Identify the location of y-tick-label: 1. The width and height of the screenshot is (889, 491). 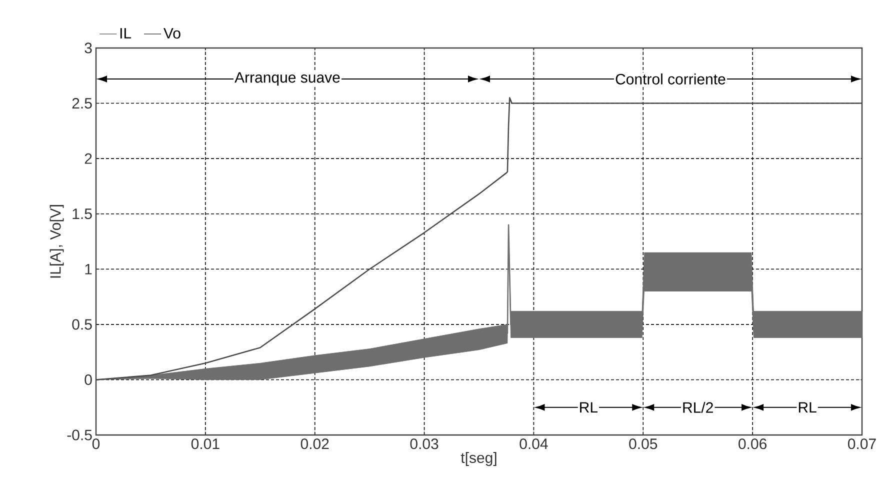
(88, 269).